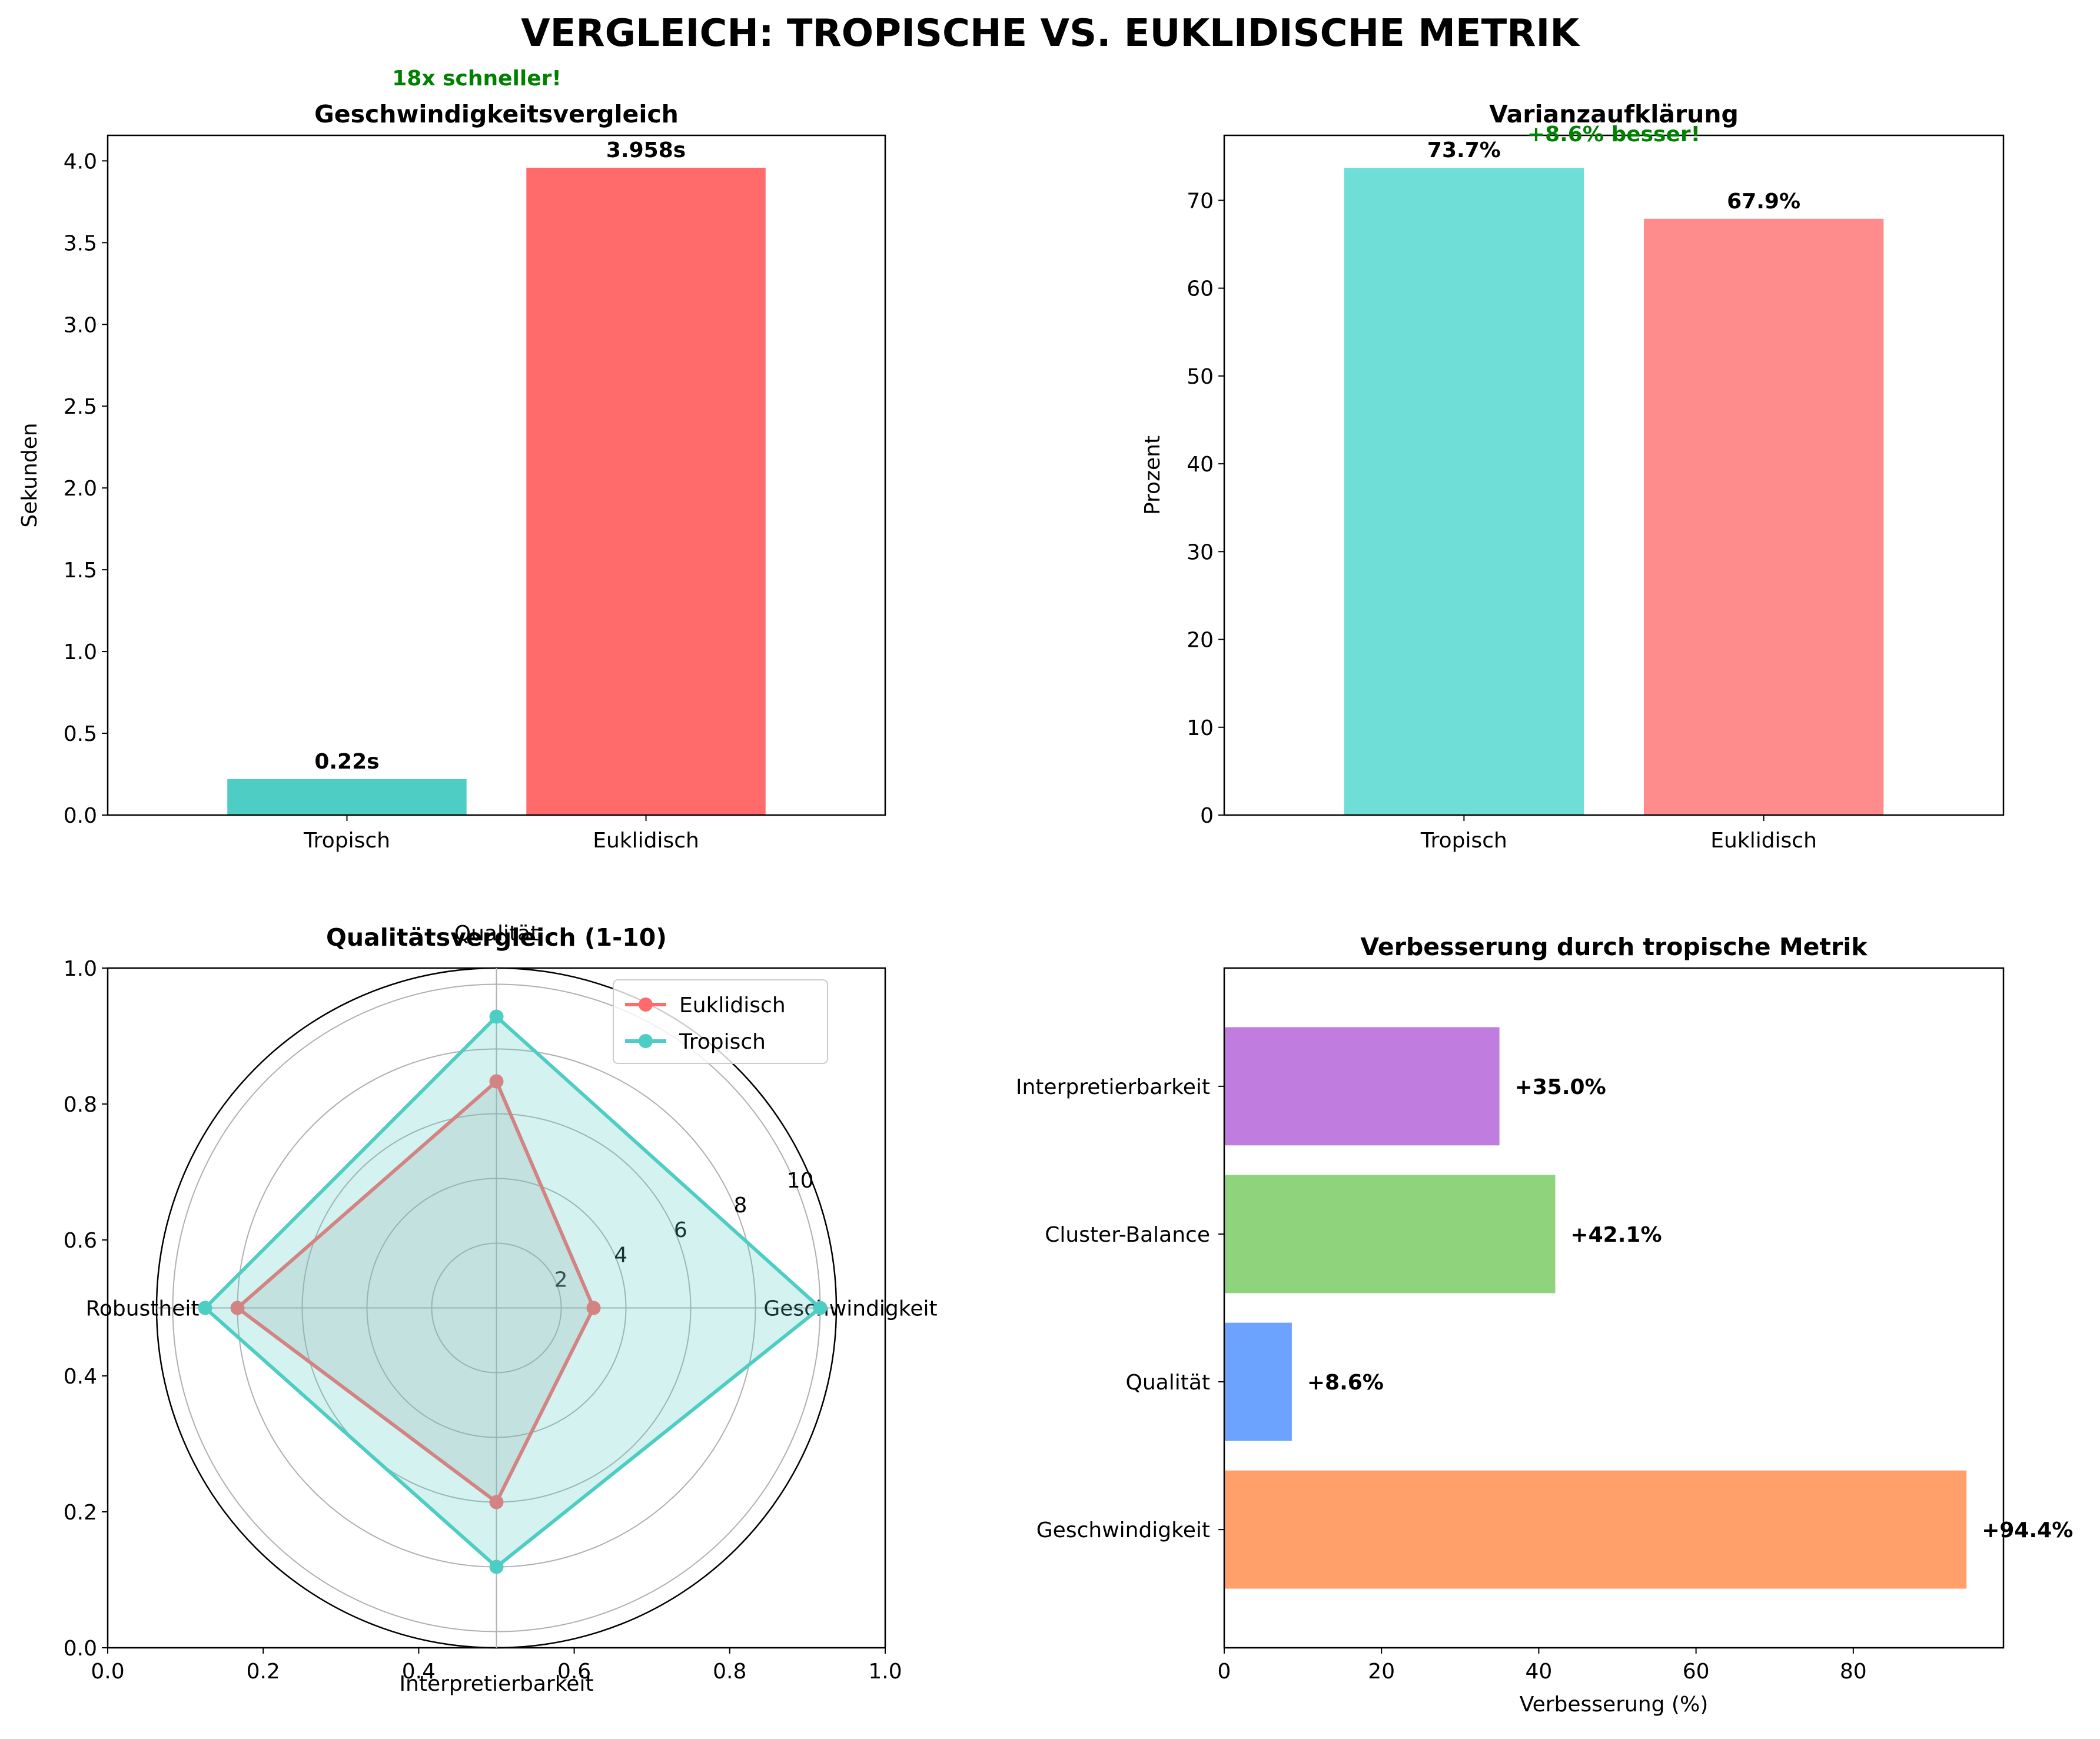 This screenshot has width=2100, height=1739. What do you see at coordinates (142, 1309) in the screenshot?
I see `radar-axis-label: Robustheit` at bounding box center [142, 1309].